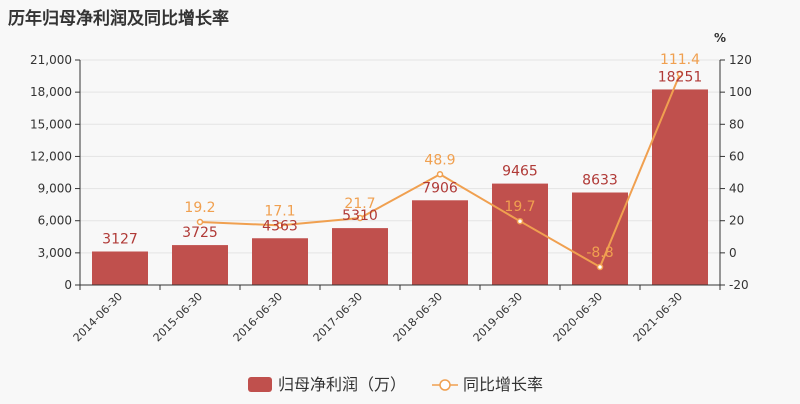 The height and width of the screenshot is (404, 800). I want to click on bar-value-label: 9465, so click(520, 172).